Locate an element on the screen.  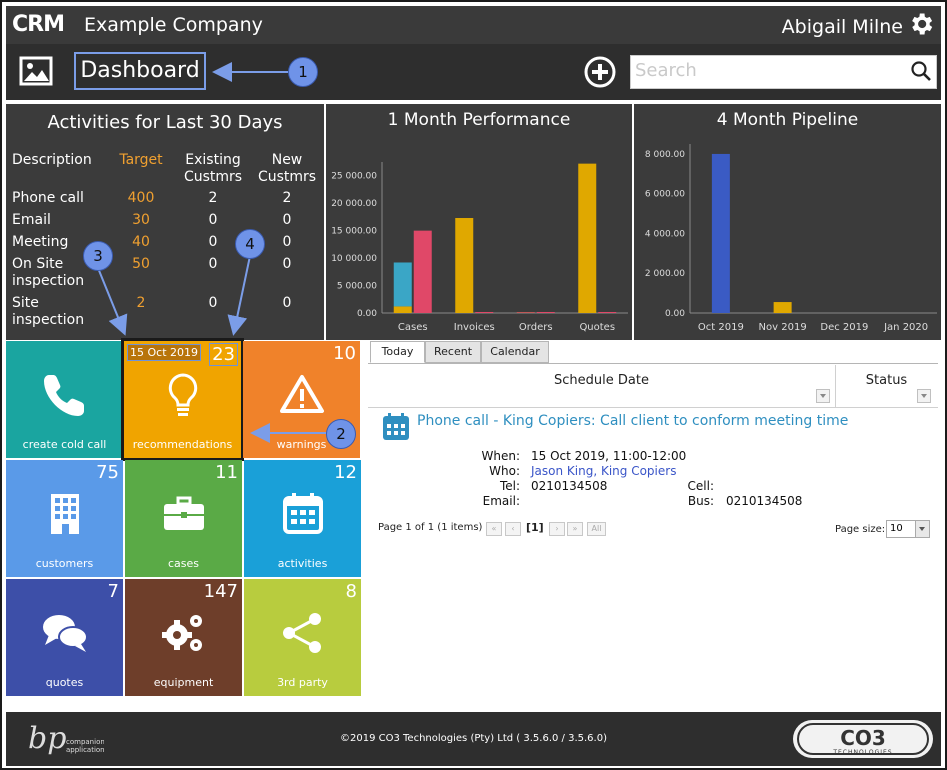
svg-text: CO3 is located at coordinates (863, 738).